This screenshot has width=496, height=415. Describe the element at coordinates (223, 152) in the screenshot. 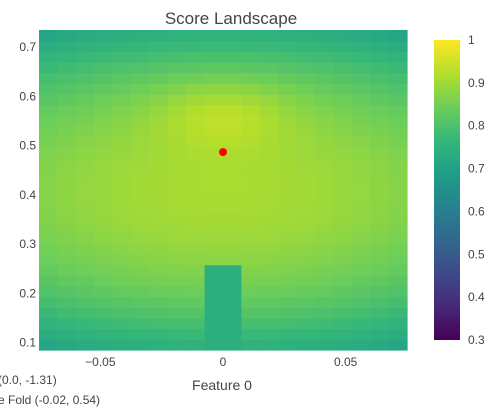

I see `data-point` at that location.